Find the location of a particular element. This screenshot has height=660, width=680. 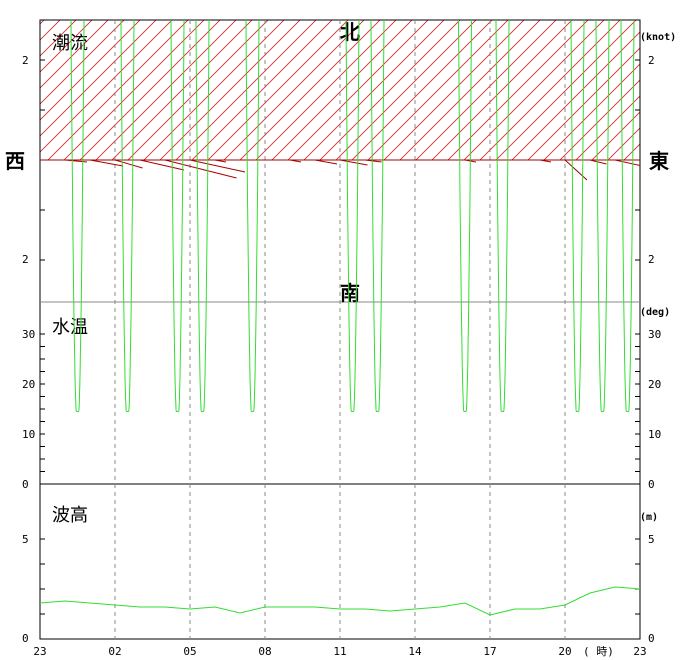

current-tick-lower-right: 2 is located at coordinates (651, 259).